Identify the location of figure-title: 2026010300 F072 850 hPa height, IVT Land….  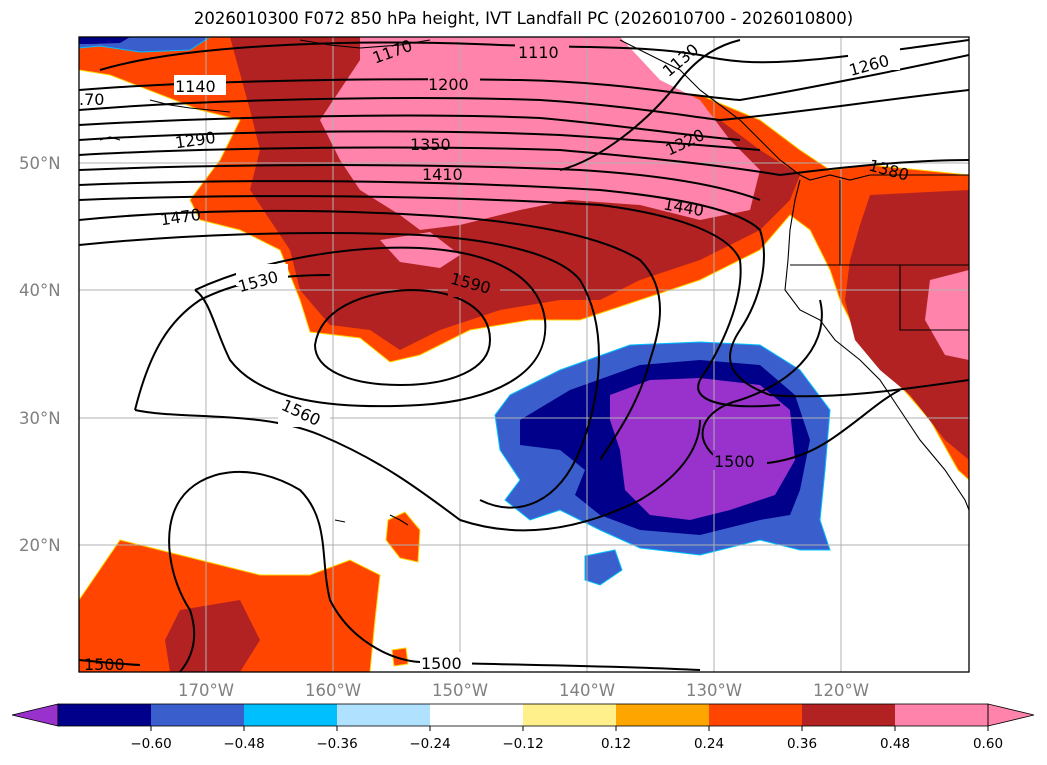
(523, 18).